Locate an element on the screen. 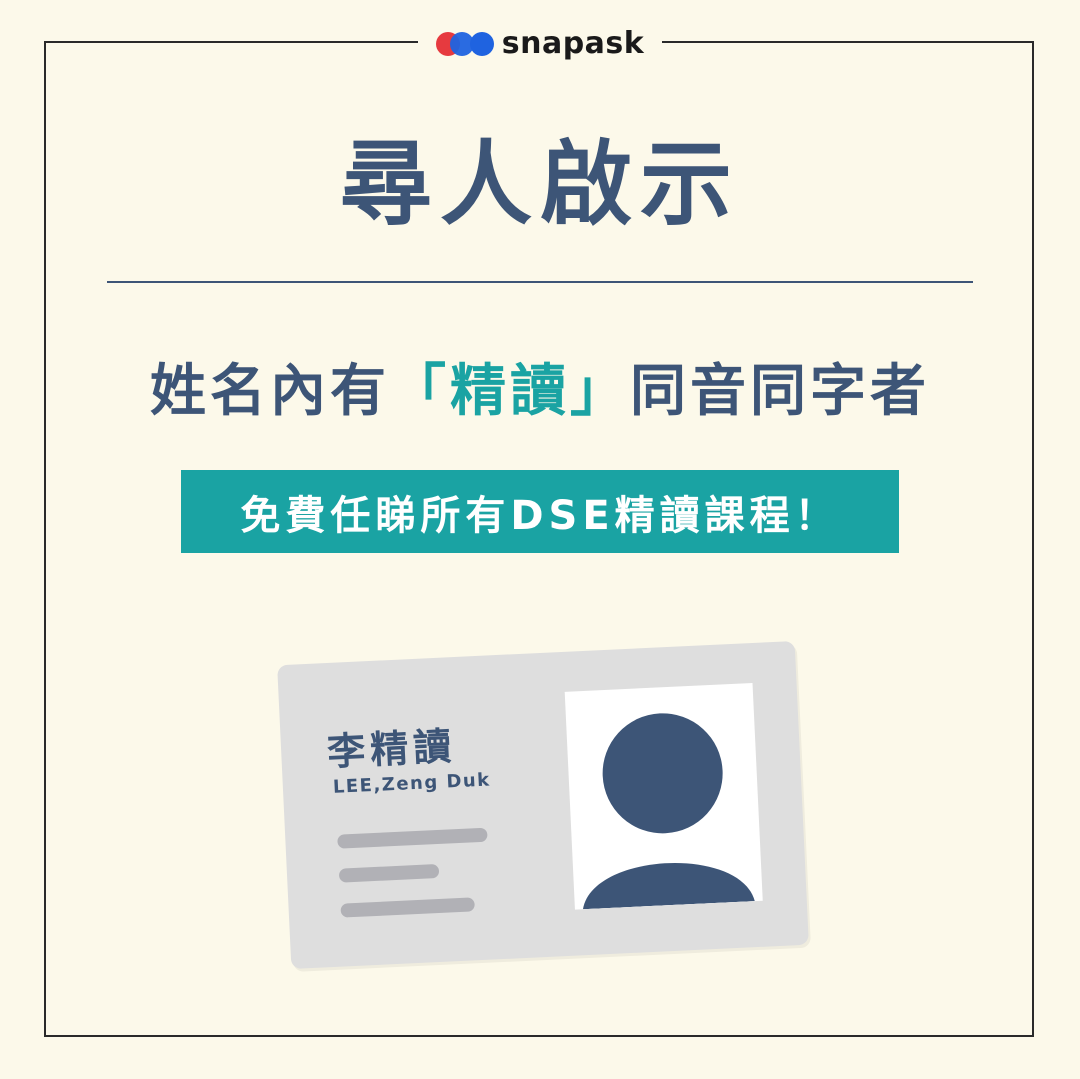 This screenshot has height=1079, width=1080. subline-open-bracket: 「 is located at coordinates (420, 391).